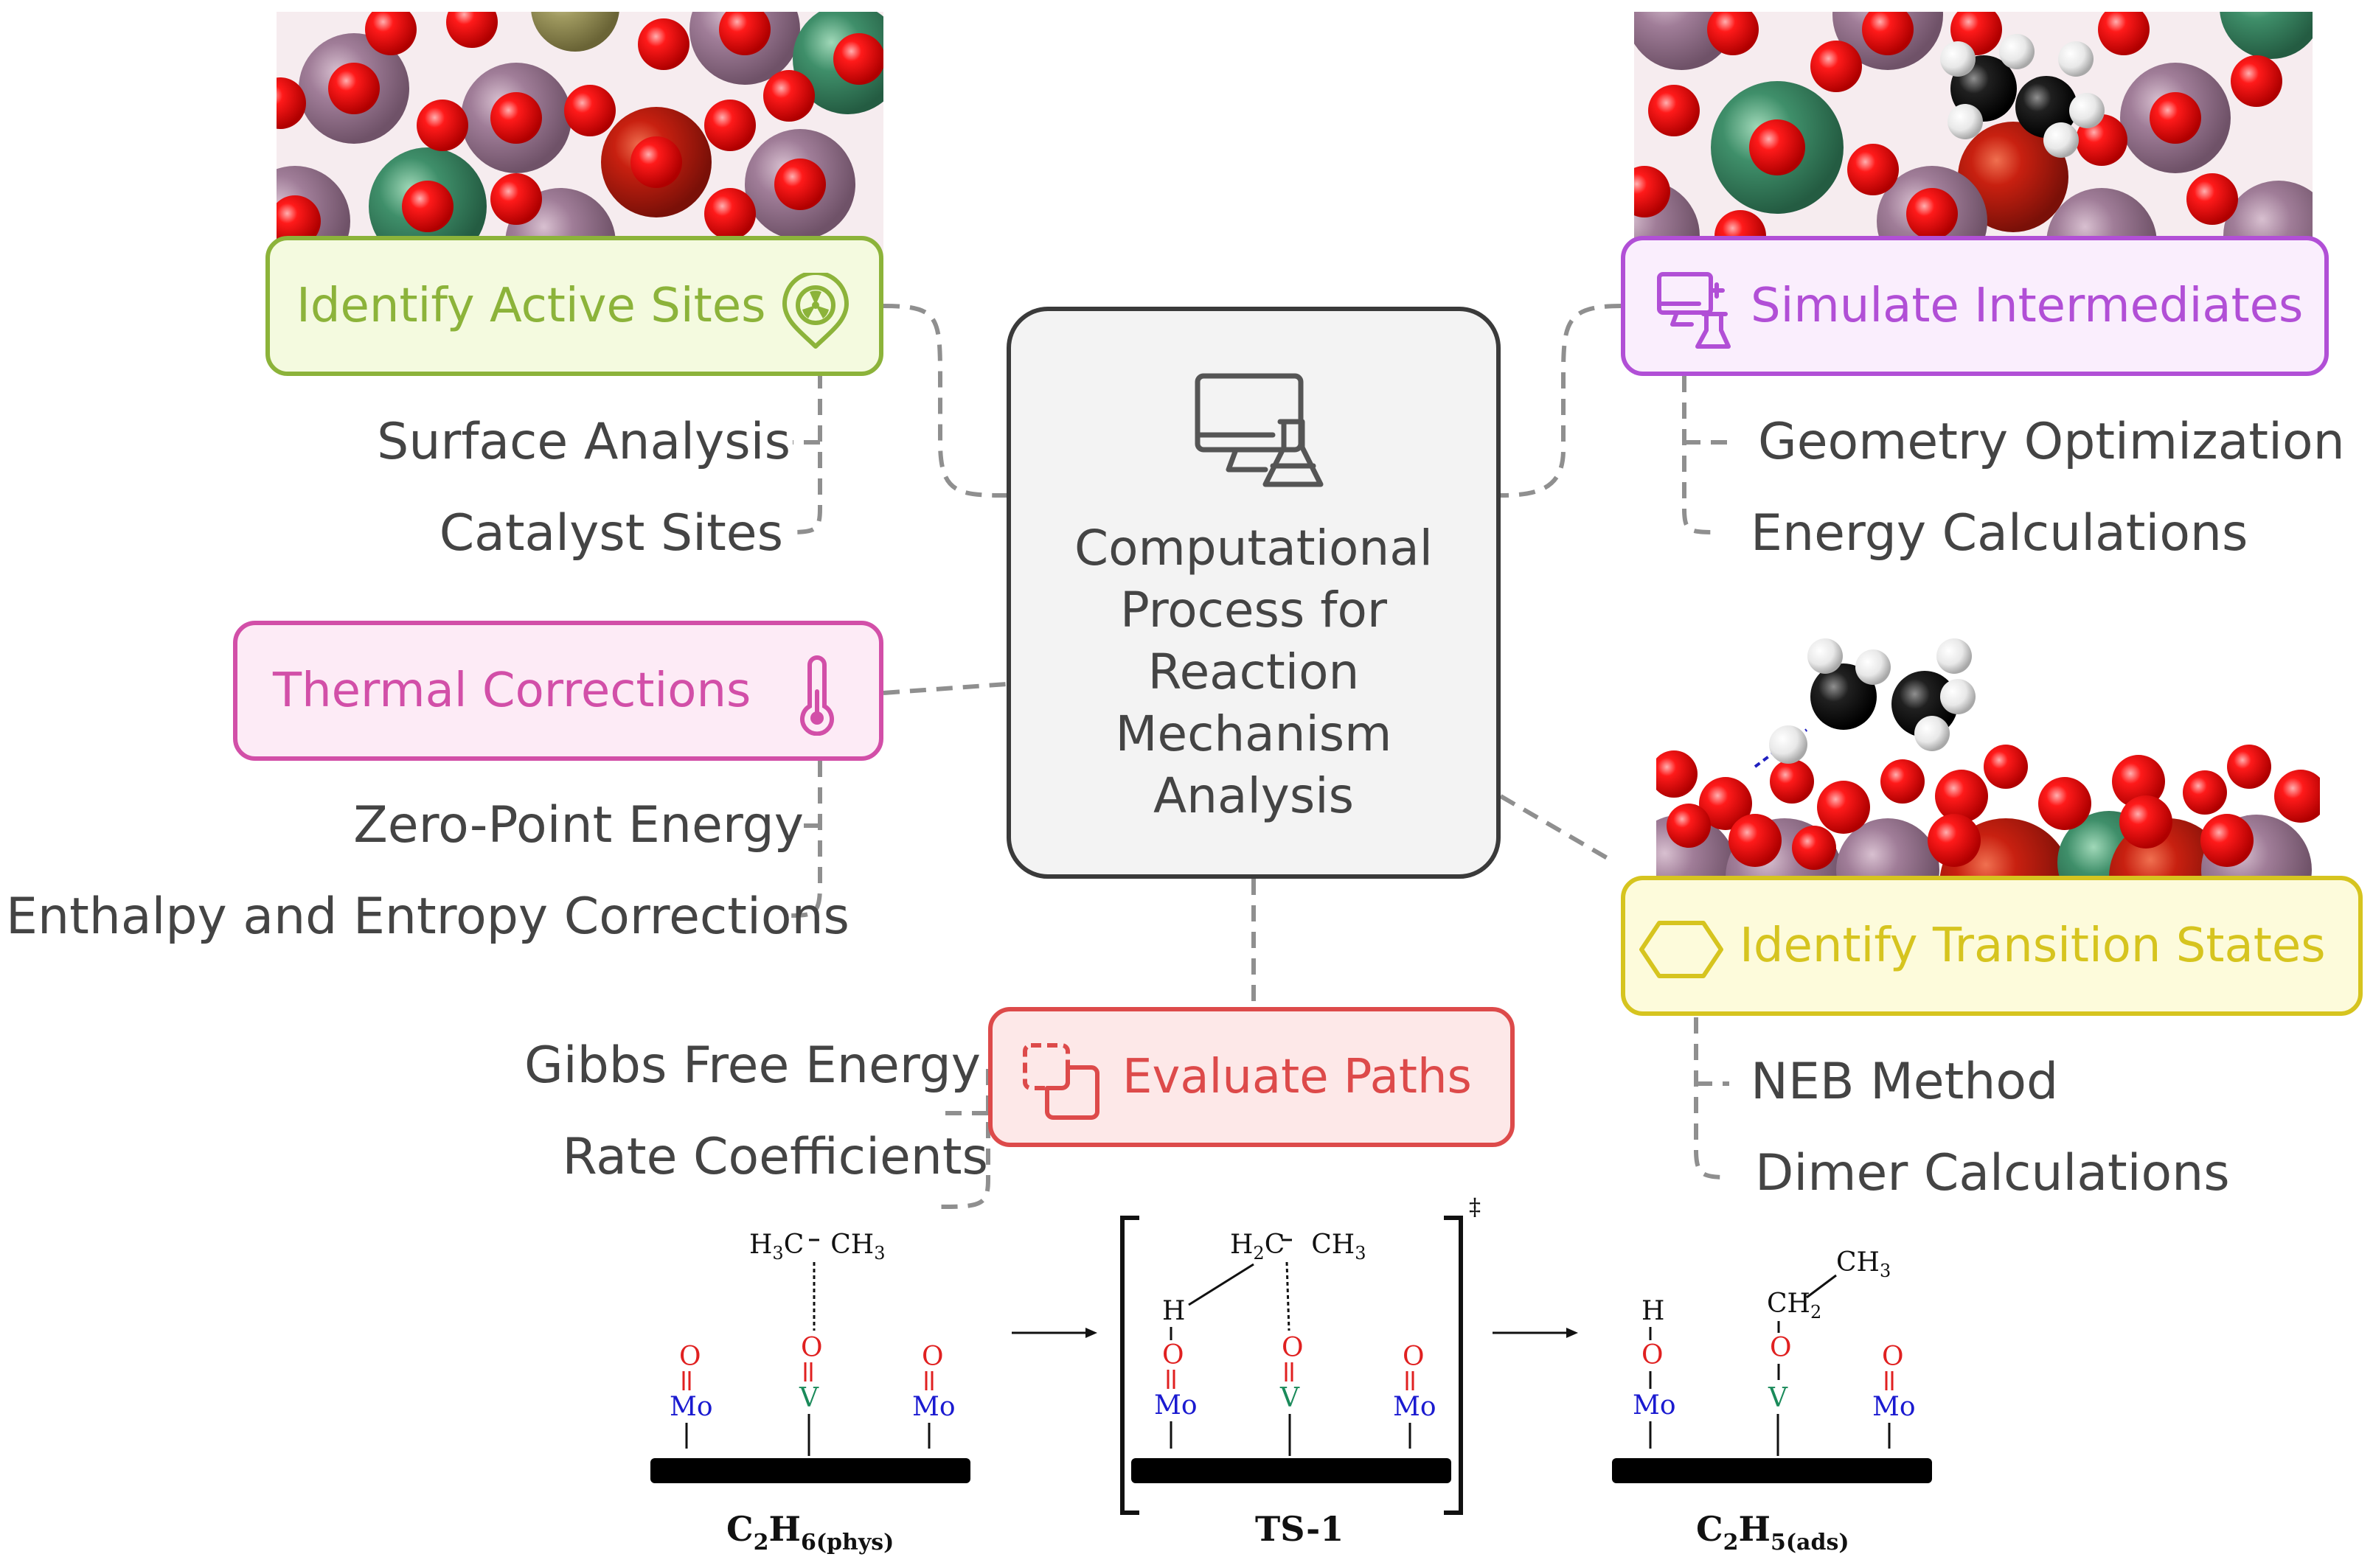 Image resolution: width=2373 pixels, height=1568 pixels. What do you see at coordinates (817, 695) in the screenshot?
I see `thermometer-icon` at bounding box center [817, 695].